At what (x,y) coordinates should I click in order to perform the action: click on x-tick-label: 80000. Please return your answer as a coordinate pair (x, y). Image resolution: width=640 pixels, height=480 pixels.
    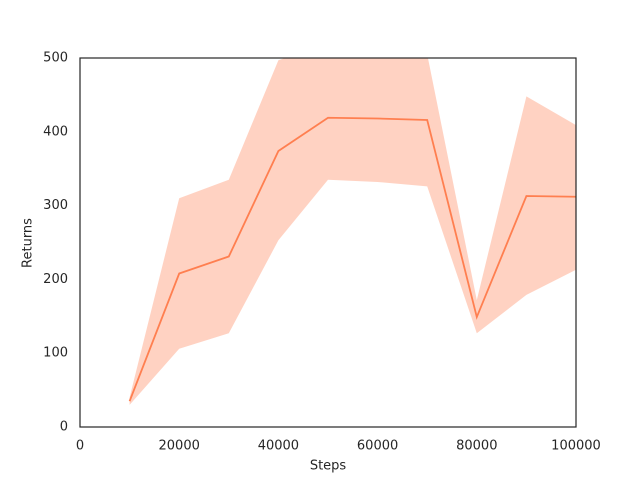
    Looking at the image, I should click on (476, 446).